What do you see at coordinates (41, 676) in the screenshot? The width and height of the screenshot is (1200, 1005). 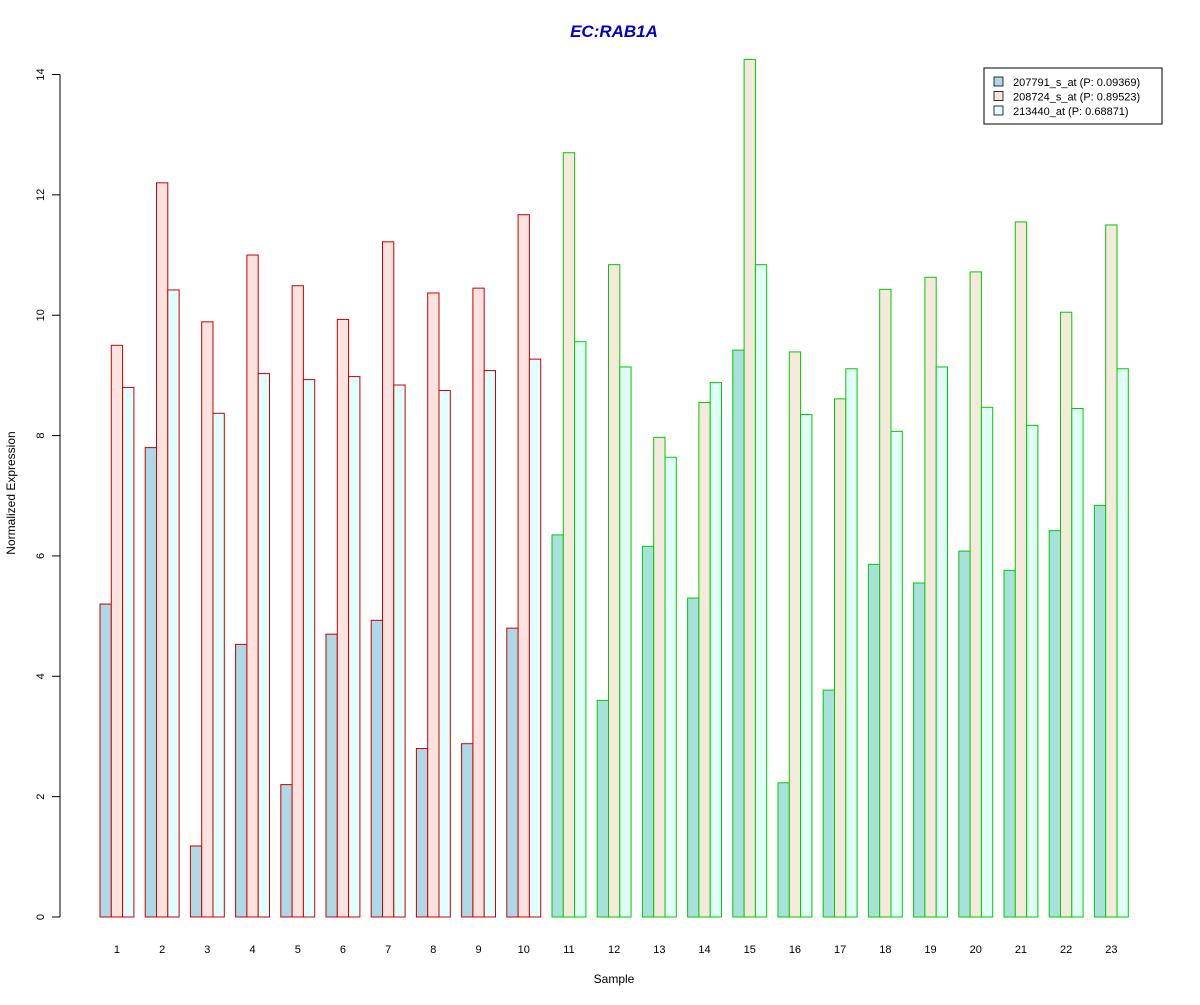 I see `y-tick-label: 4` at bounding box center [41, 676].